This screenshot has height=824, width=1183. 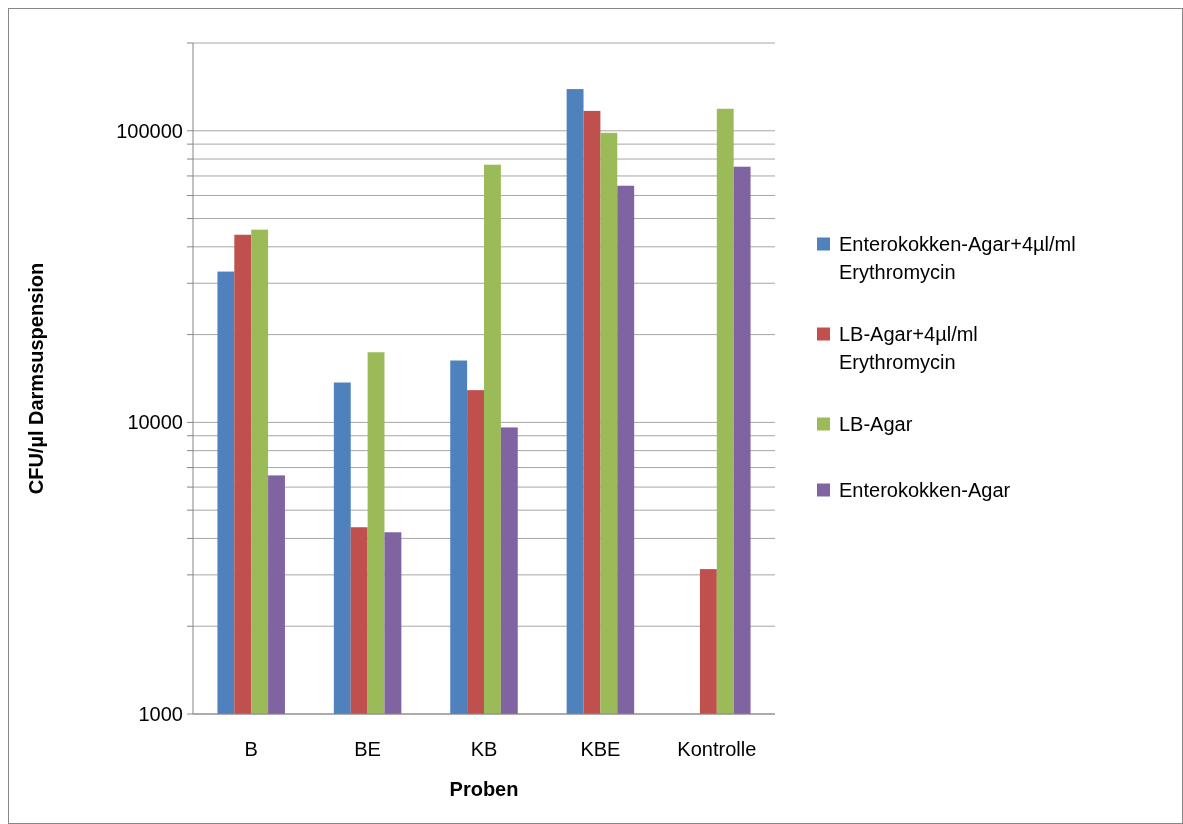 I want to click on y-tick-label: 1000, so click(x=160, y=714).